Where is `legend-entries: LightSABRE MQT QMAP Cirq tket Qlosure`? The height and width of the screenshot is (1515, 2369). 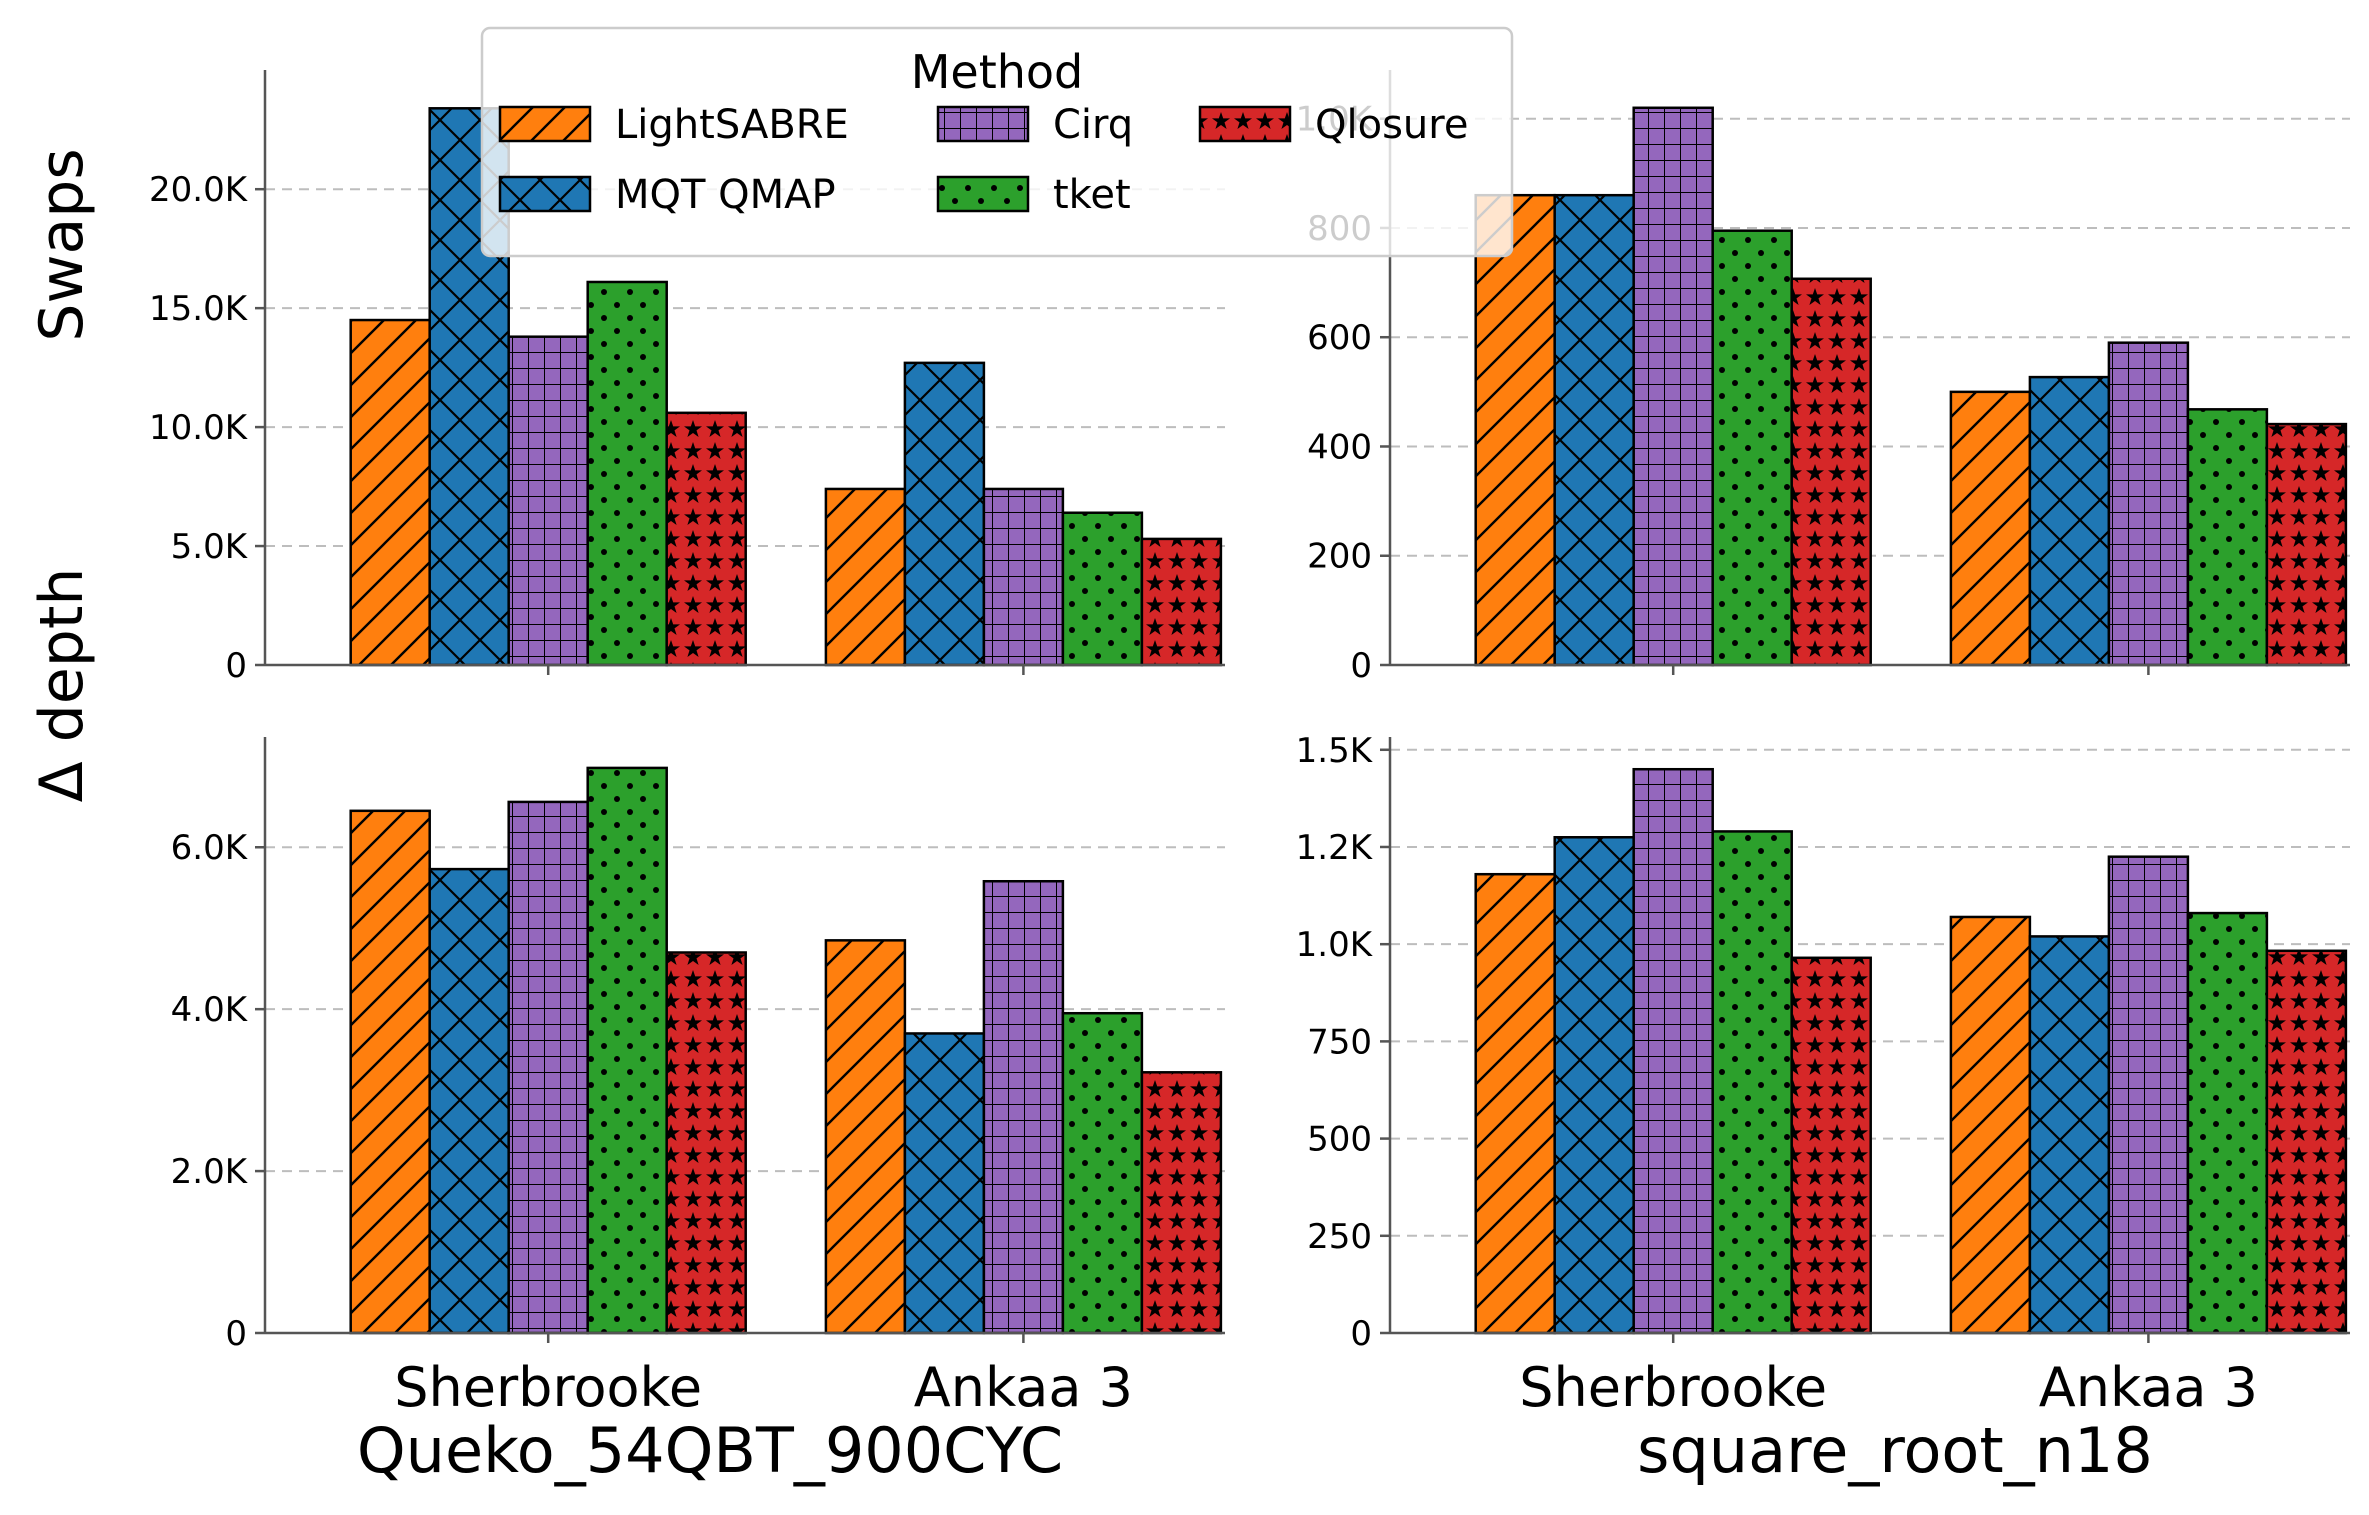
legend-entries: LightSABRE MQT QMAP Cirq tket Qlosure is located at coordinates (983, 160).